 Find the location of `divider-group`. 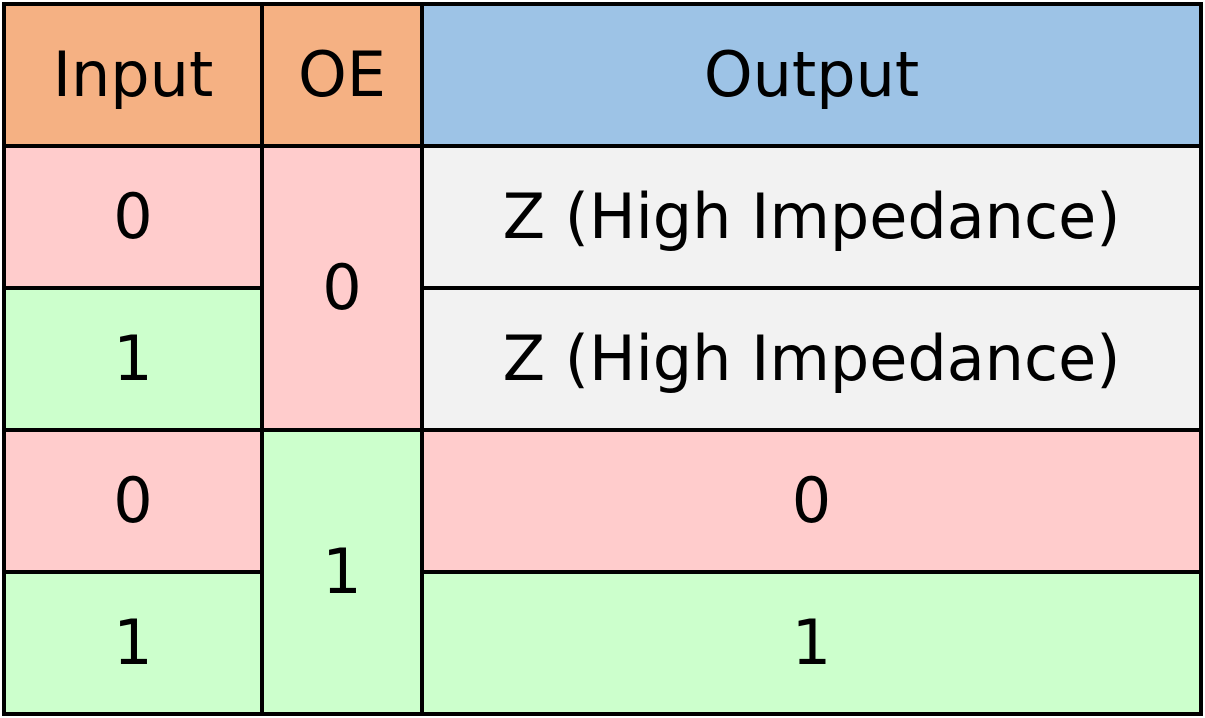

divider-group is located at coordinates (602, 430).